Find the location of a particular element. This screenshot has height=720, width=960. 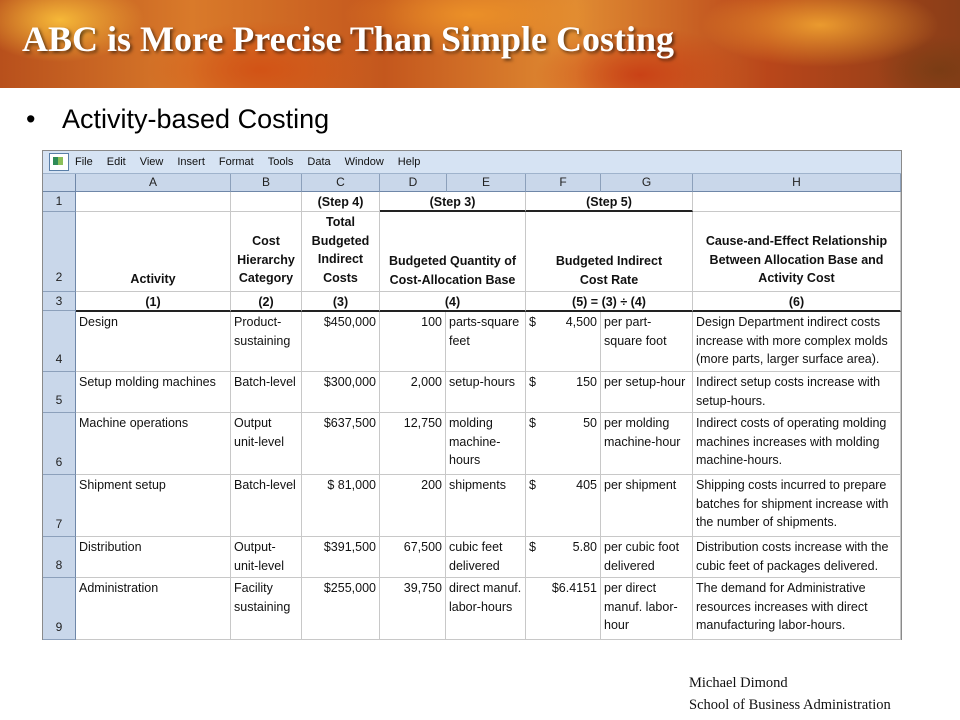

row-header-4: 4 is located at coordinates (59, 341).